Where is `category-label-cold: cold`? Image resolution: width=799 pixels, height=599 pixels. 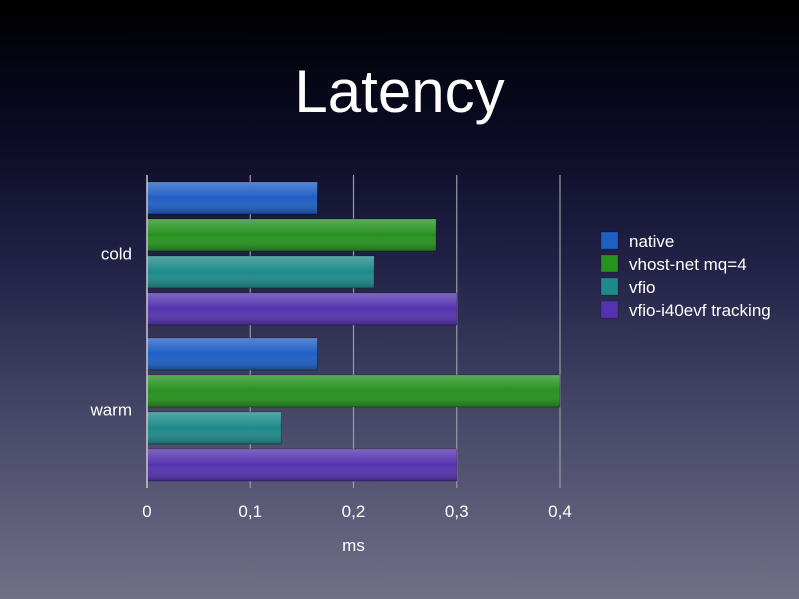
category-label-cold: cold is located at coordinates (116, 254).